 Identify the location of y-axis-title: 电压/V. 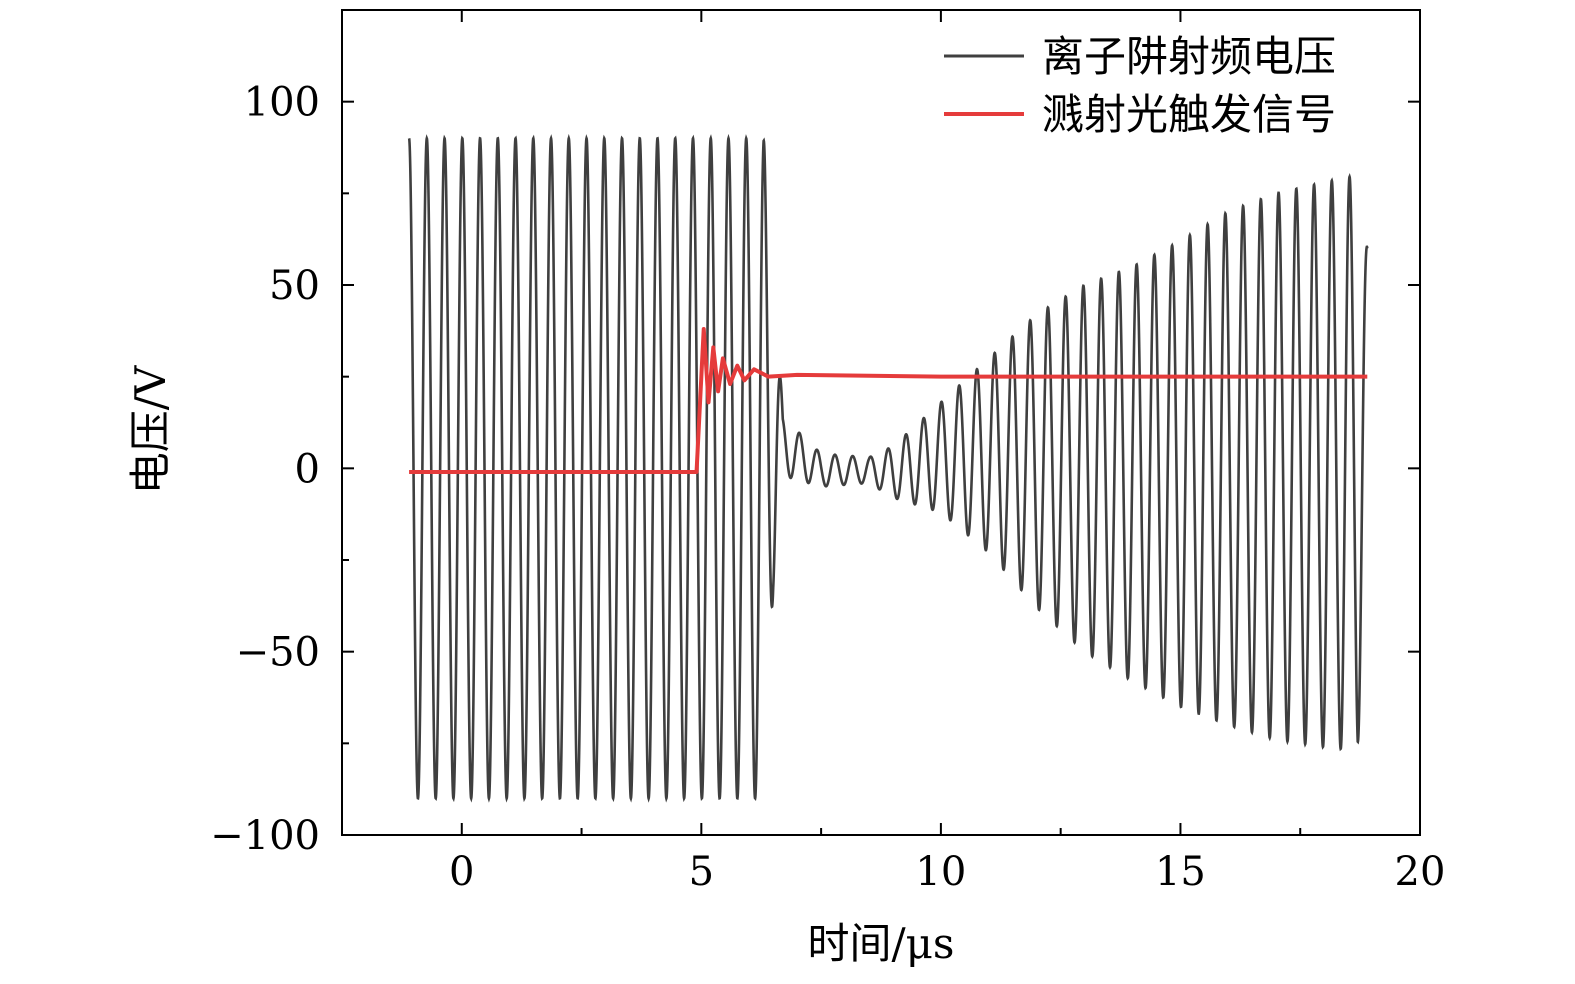
(150, 429).